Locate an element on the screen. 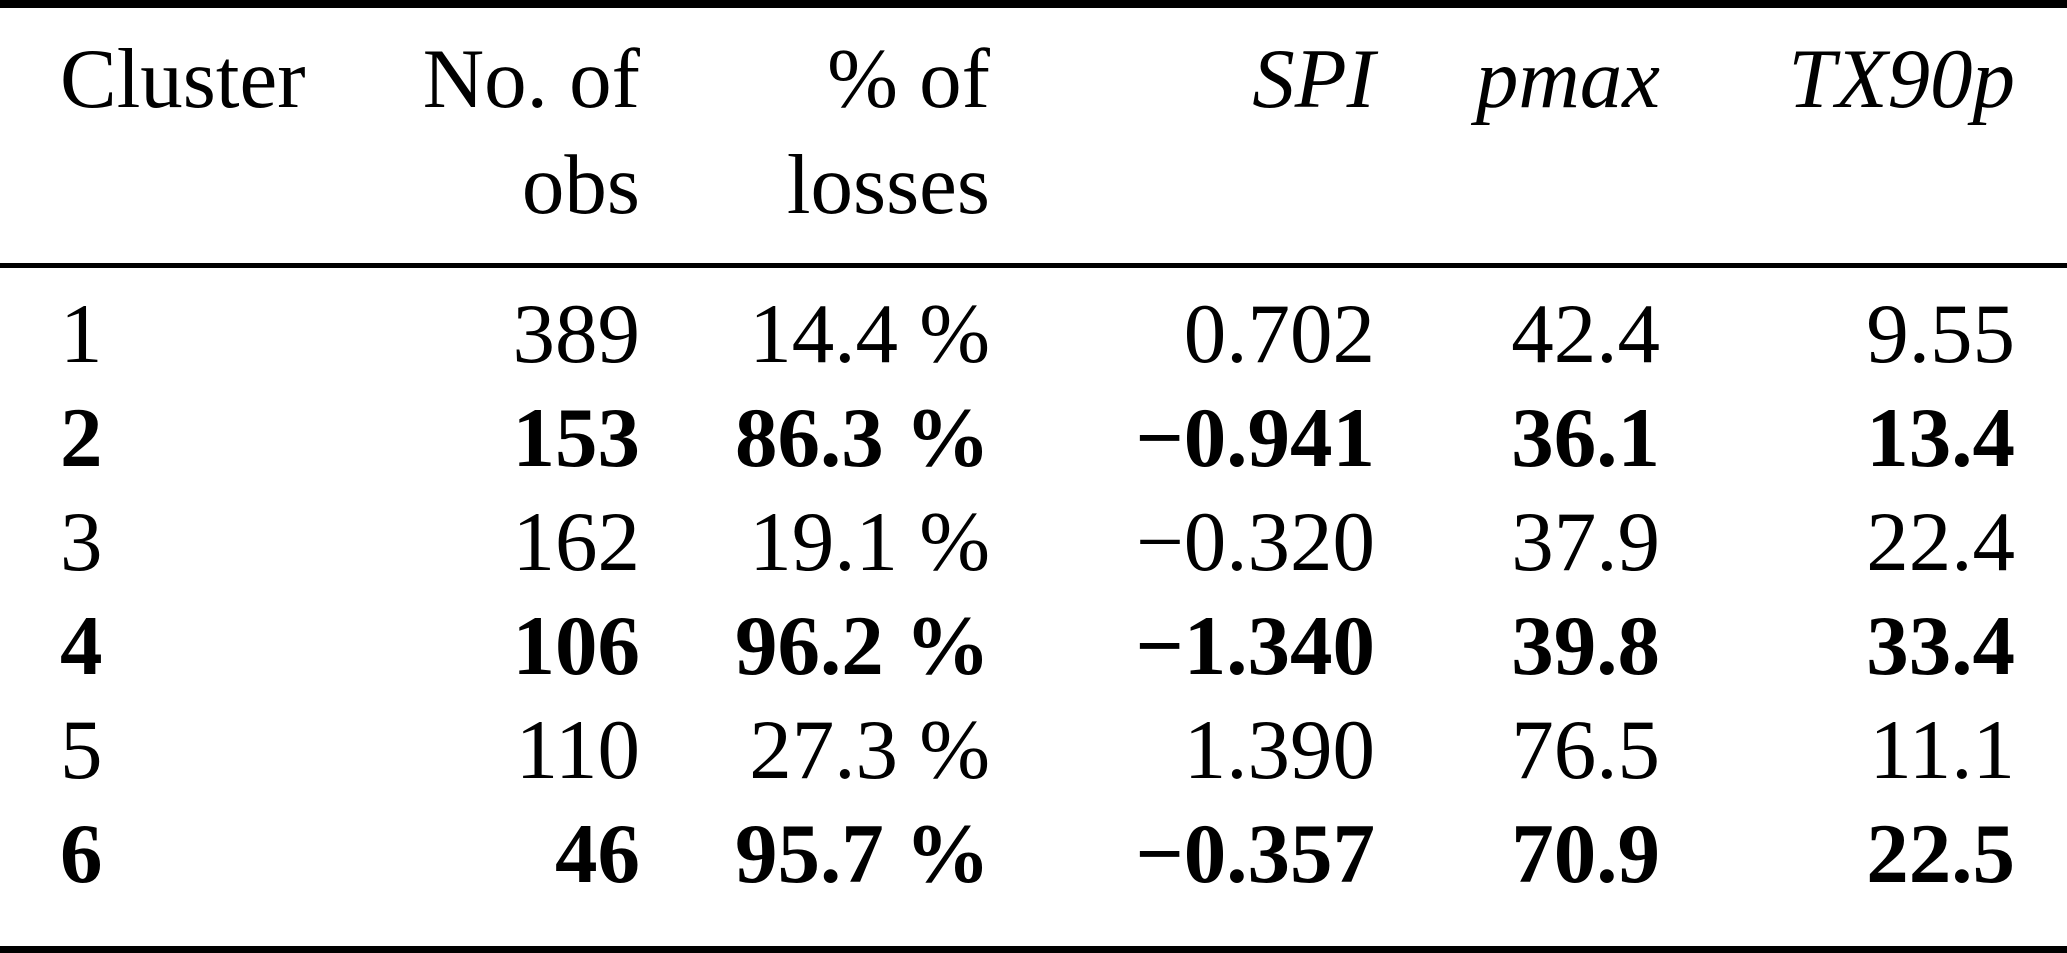  header-spi: SPI is located at coordinates (1182, 144).